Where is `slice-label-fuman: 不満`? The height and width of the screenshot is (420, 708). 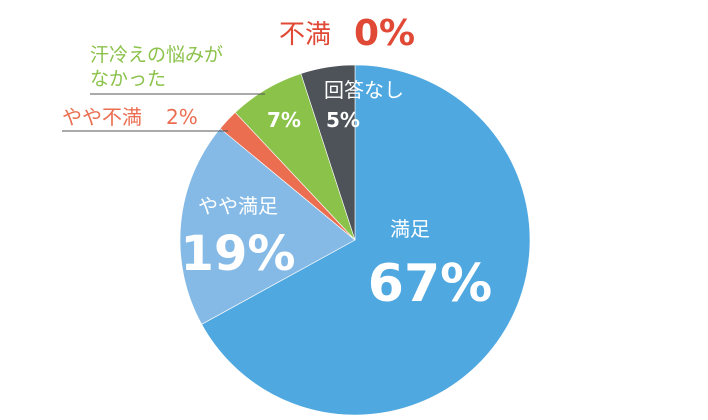 slice-label-fuman: 不満 is located at coordinates (305, 35).